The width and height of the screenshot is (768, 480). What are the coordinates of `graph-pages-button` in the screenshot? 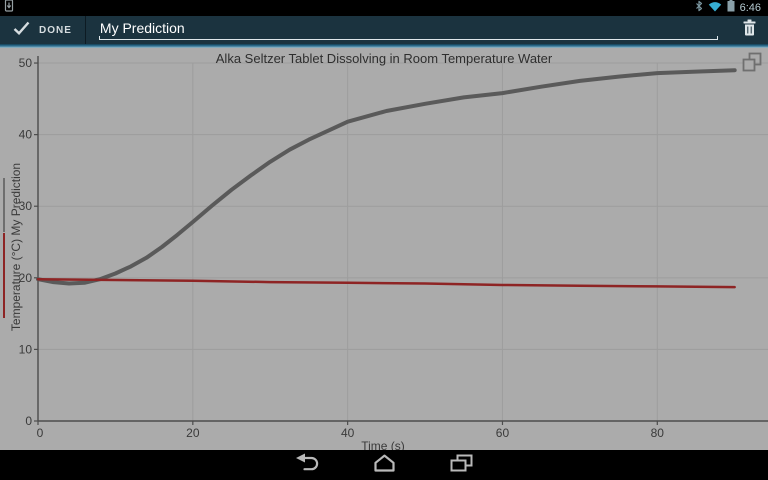 It's located at (752, 64).